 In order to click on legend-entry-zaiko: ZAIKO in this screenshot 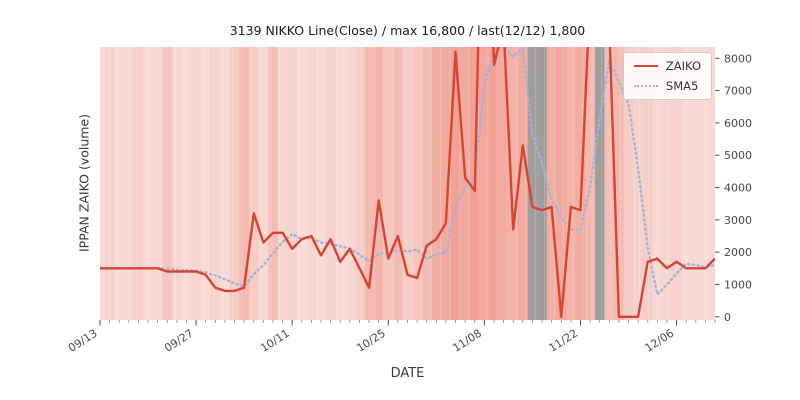, I will do `click(667, 66)`.